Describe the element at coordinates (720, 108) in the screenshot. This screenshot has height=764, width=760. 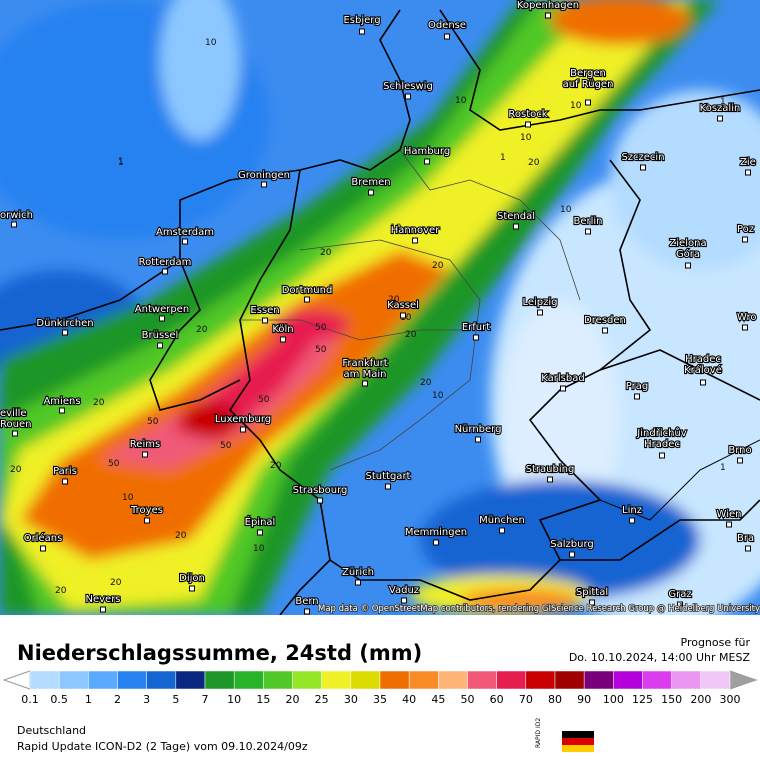
I see `city-label: Koszalin` at that location.